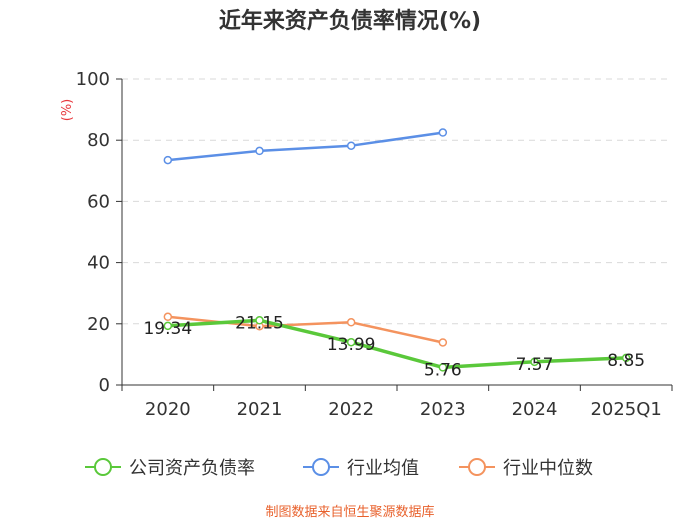 This screenshot has width=700, height=525. Describe the element at coordinates (98, 263) in the screenshot. I see `y-tick-label: 40` at that location.